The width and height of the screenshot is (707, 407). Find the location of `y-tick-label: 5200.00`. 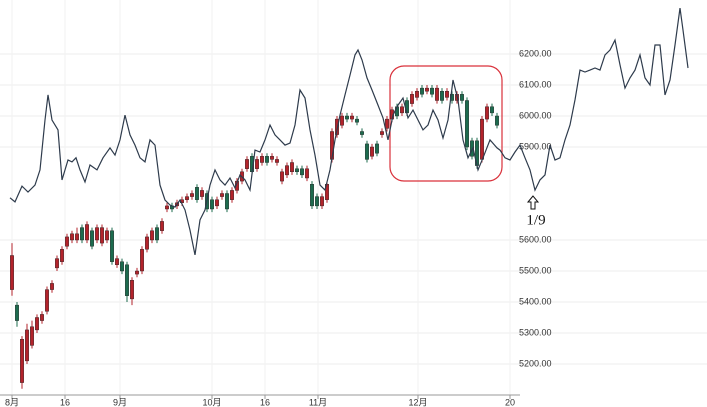

y-tick-label: 5200.00 is located at coordinates (535, 363).